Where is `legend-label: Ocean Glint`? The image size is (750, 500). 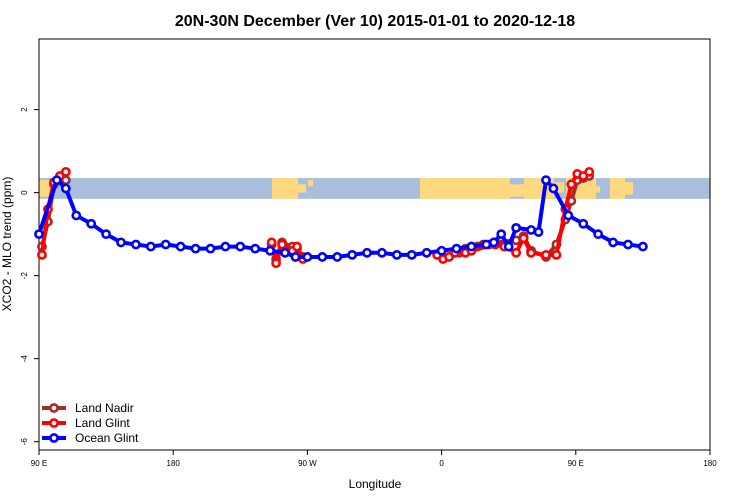
legend-label: Ocean Glint is located at coordinates (107, 438).